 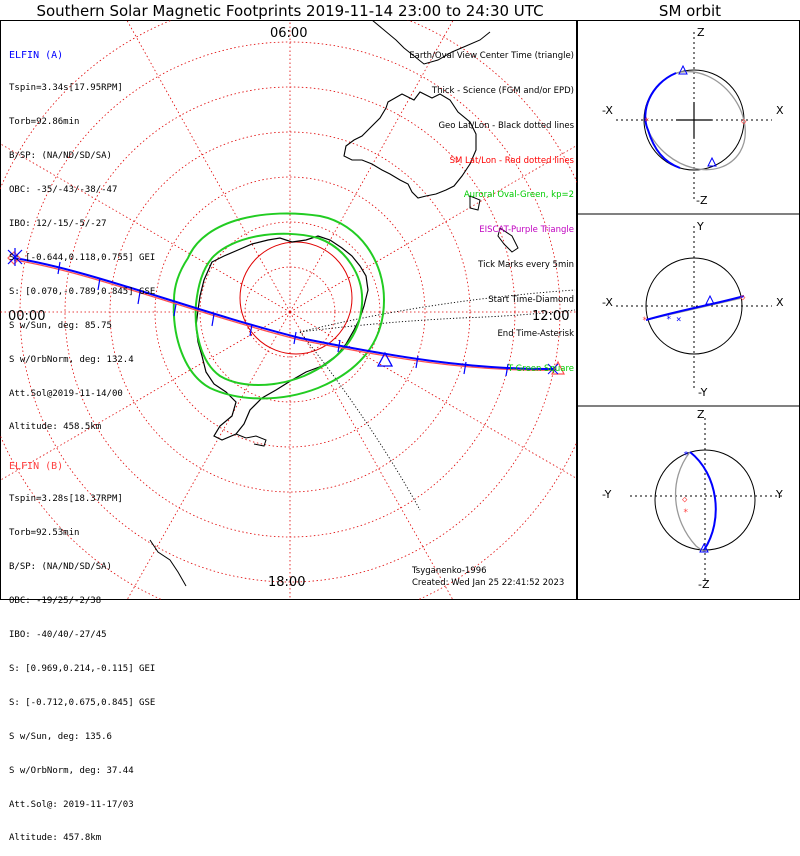 I want to click on info-line: Altitude: 457.8km, so click(x=55, y=838).